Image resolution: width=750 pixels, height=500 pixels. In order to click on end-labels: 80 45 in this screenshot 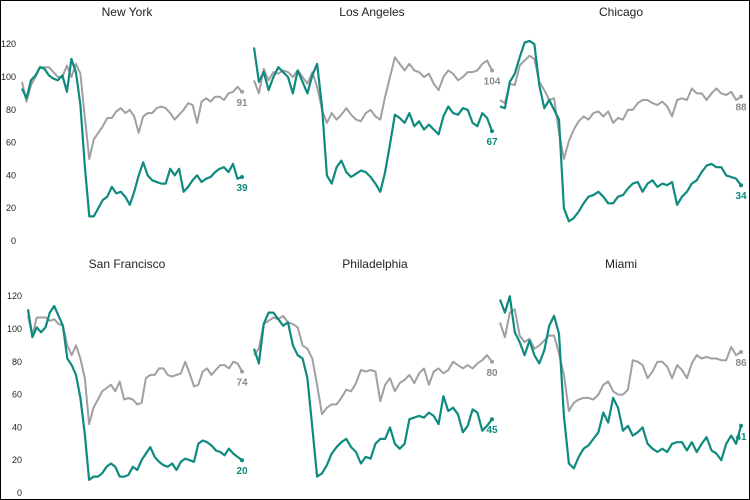, I will do `click(492, 402)`.